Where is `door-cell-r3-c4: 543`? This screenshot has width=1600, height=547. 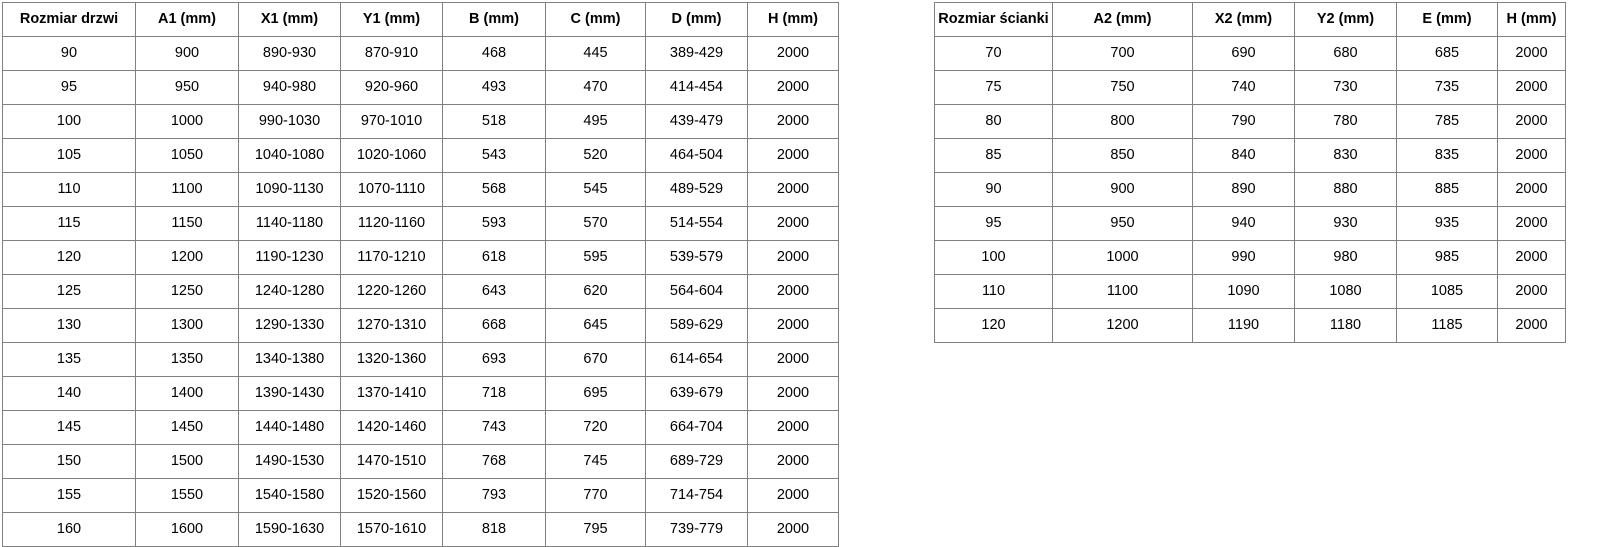
door-cell-r3-c4: 543 is located at coordinates (494, 155).